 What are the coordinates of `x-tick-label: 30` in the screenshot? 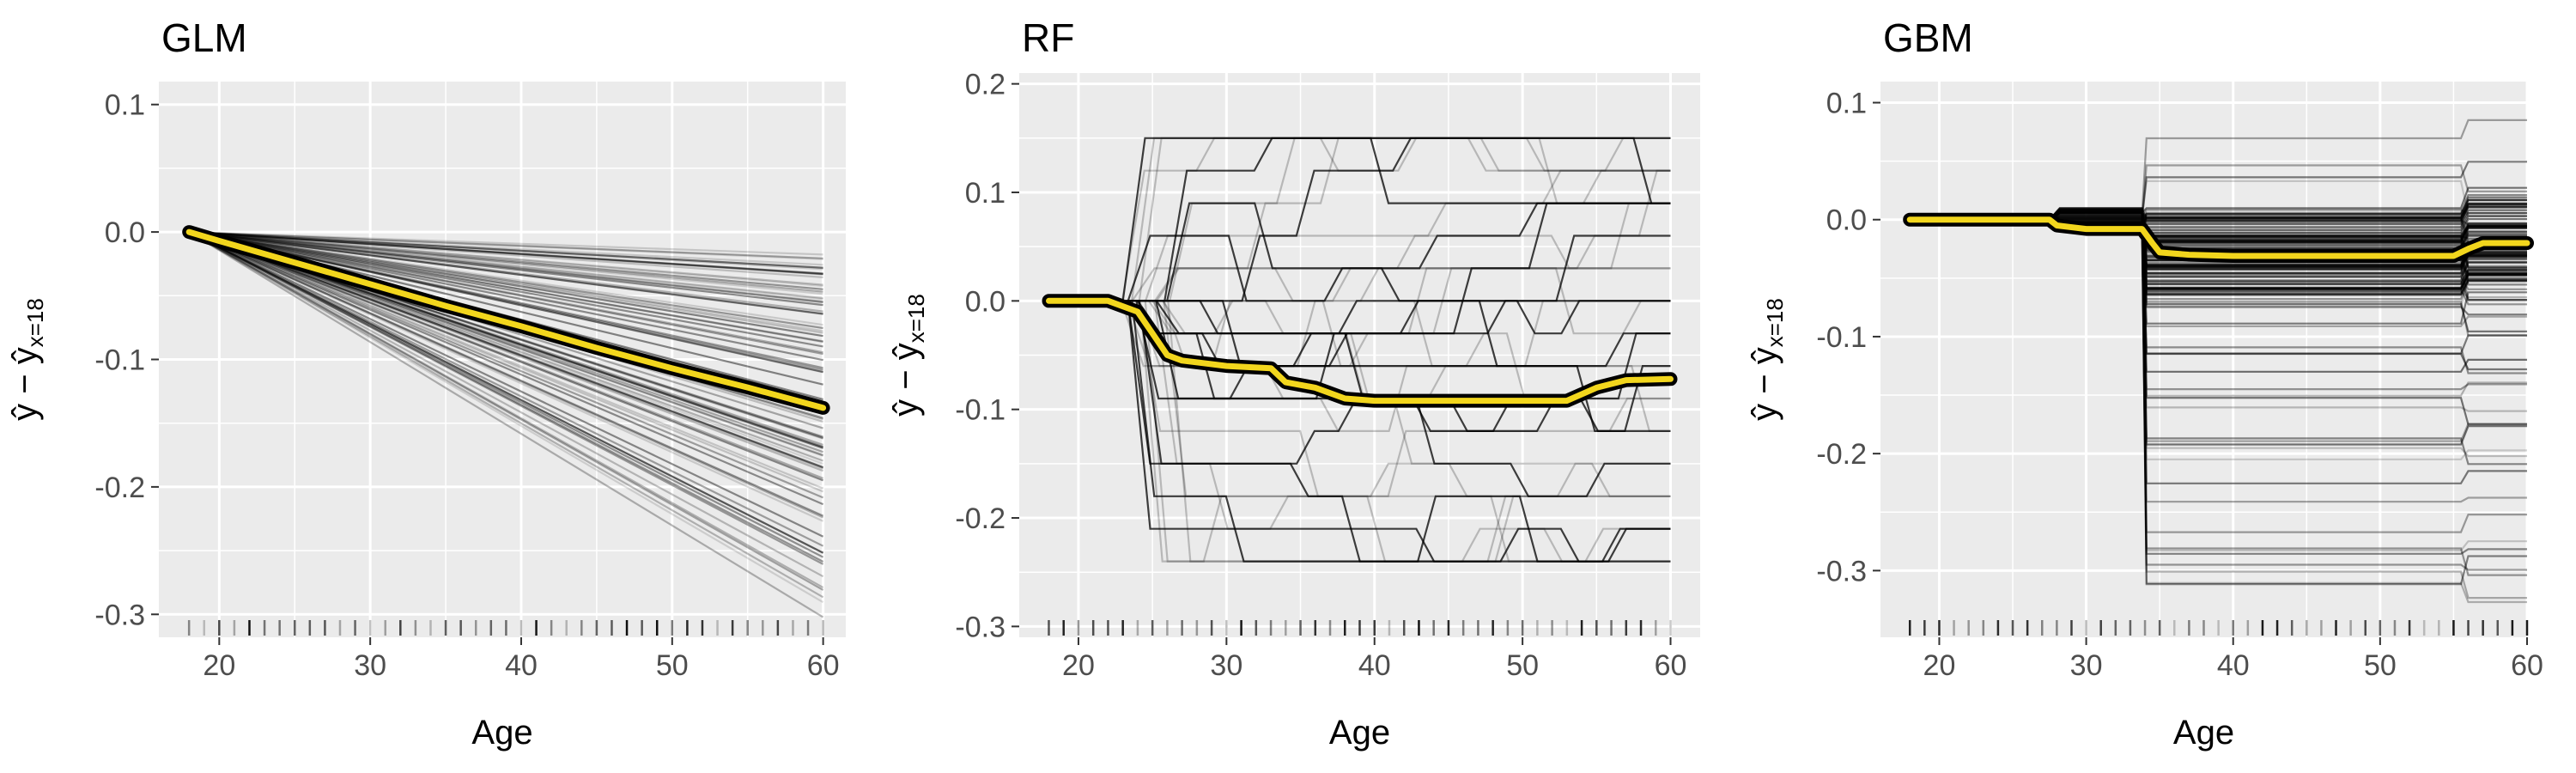 It's located at (2086, 665).